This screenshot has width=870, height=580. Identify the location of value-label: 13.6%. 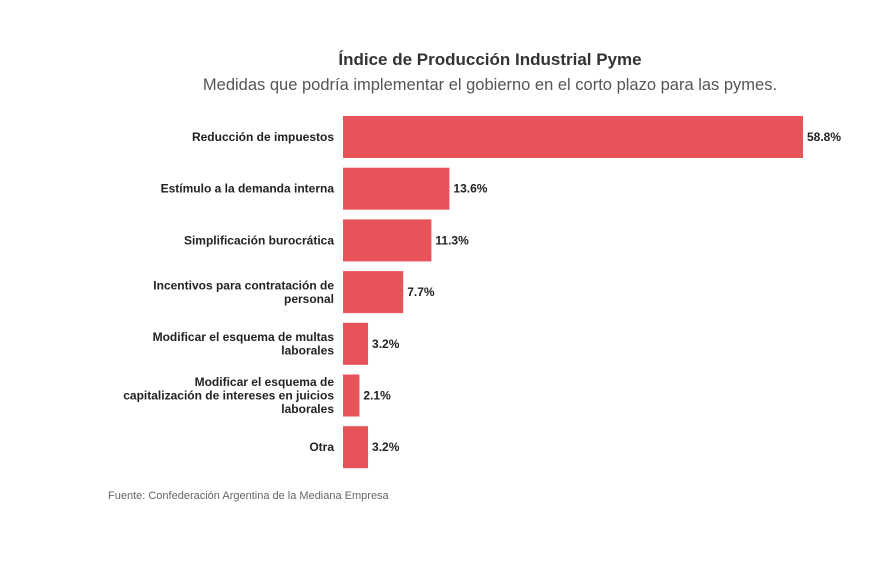
(470, 189).